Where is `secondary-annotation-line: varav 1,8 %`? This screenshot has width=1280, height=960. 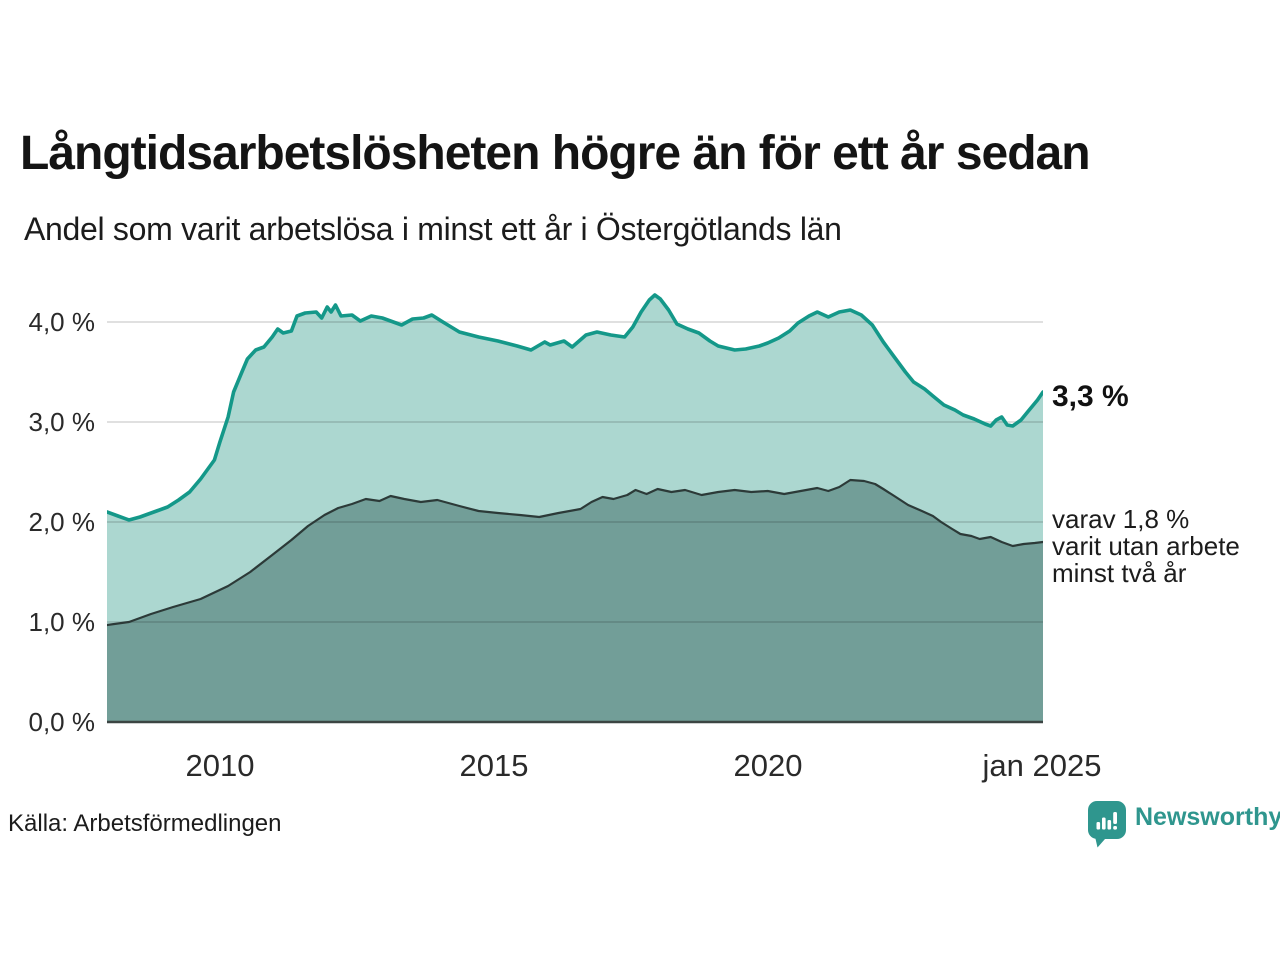
secondary-annotation-line: varav 1,8 % is located at coordinates (1121, 519).